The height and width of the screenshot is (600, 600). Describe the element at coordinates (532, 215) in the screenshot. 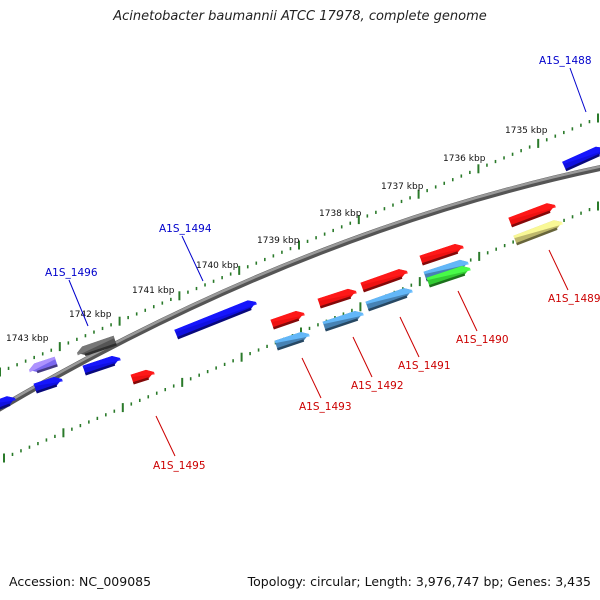

I see `gene-a1s-1489-arrow` at that location.